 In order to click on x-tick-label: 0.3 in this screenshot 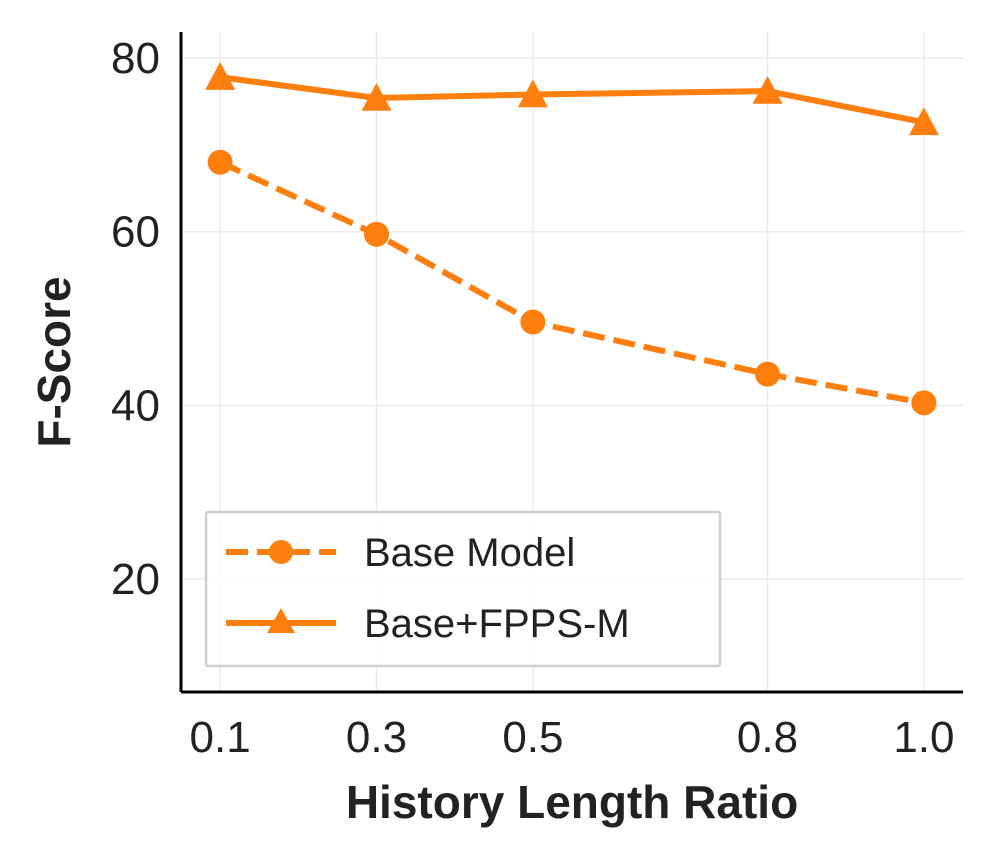, I will do `click(376, 737)`.